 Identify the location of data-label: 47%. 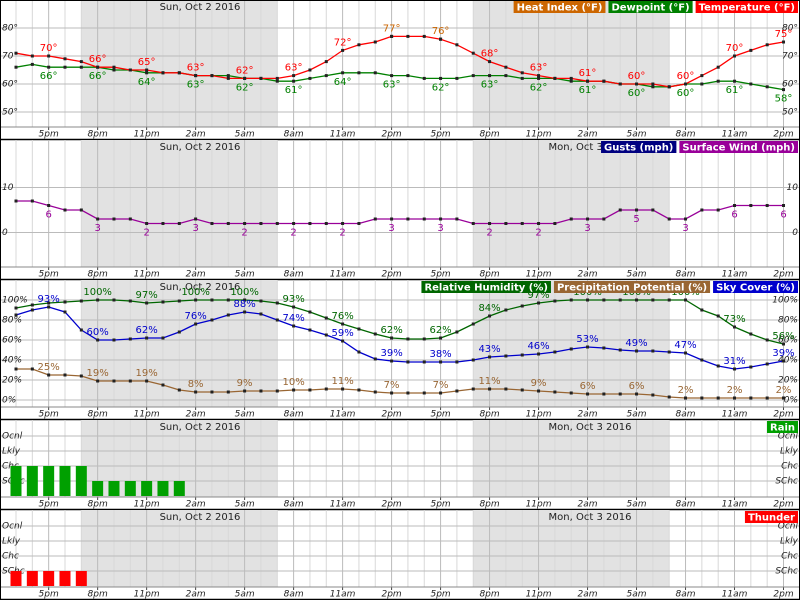
(685, 345).